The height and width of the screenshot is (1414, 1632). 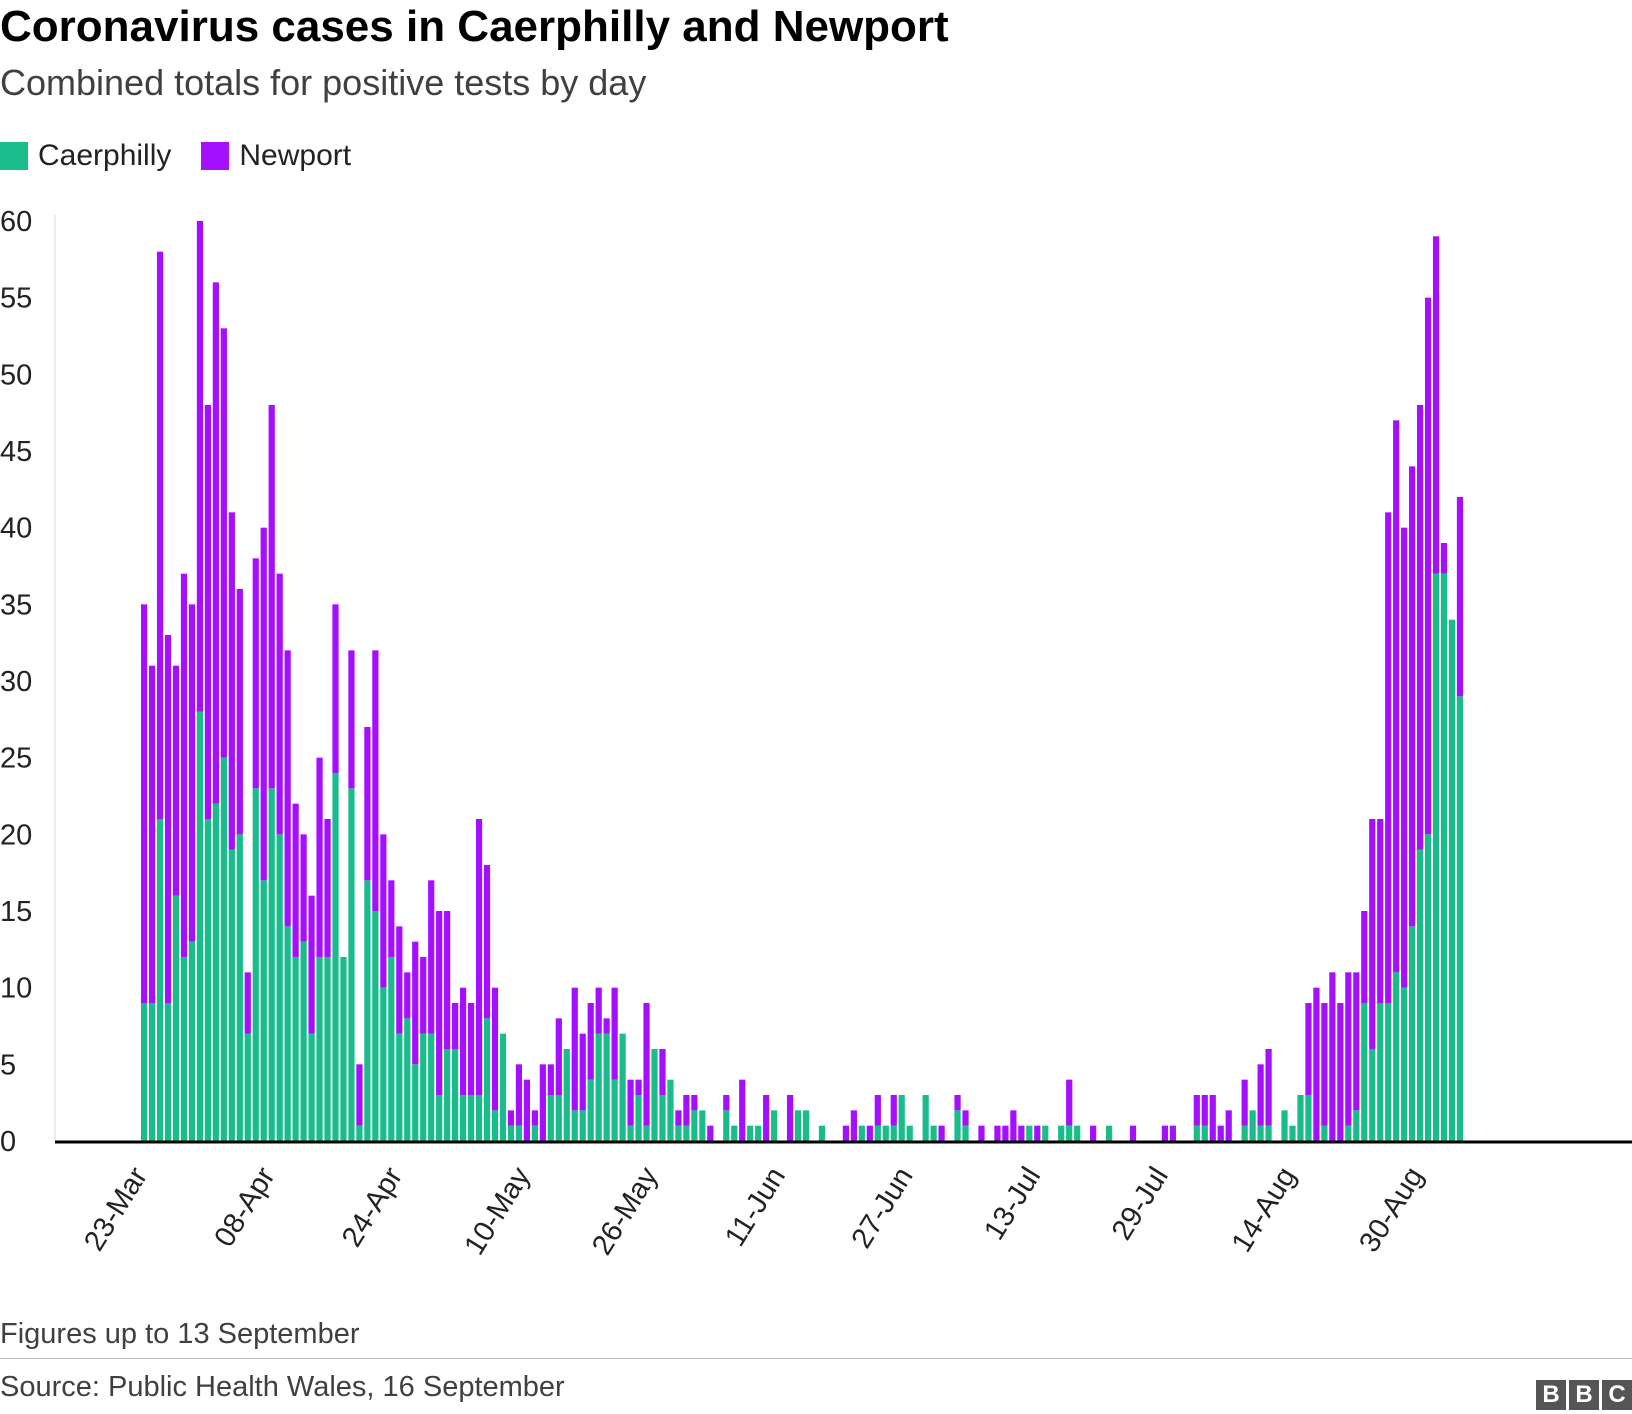 What do you see at coordinates (16, 605) in the screenshot?
I see `y-tick-label: 35` at bounding box center [16, 605].